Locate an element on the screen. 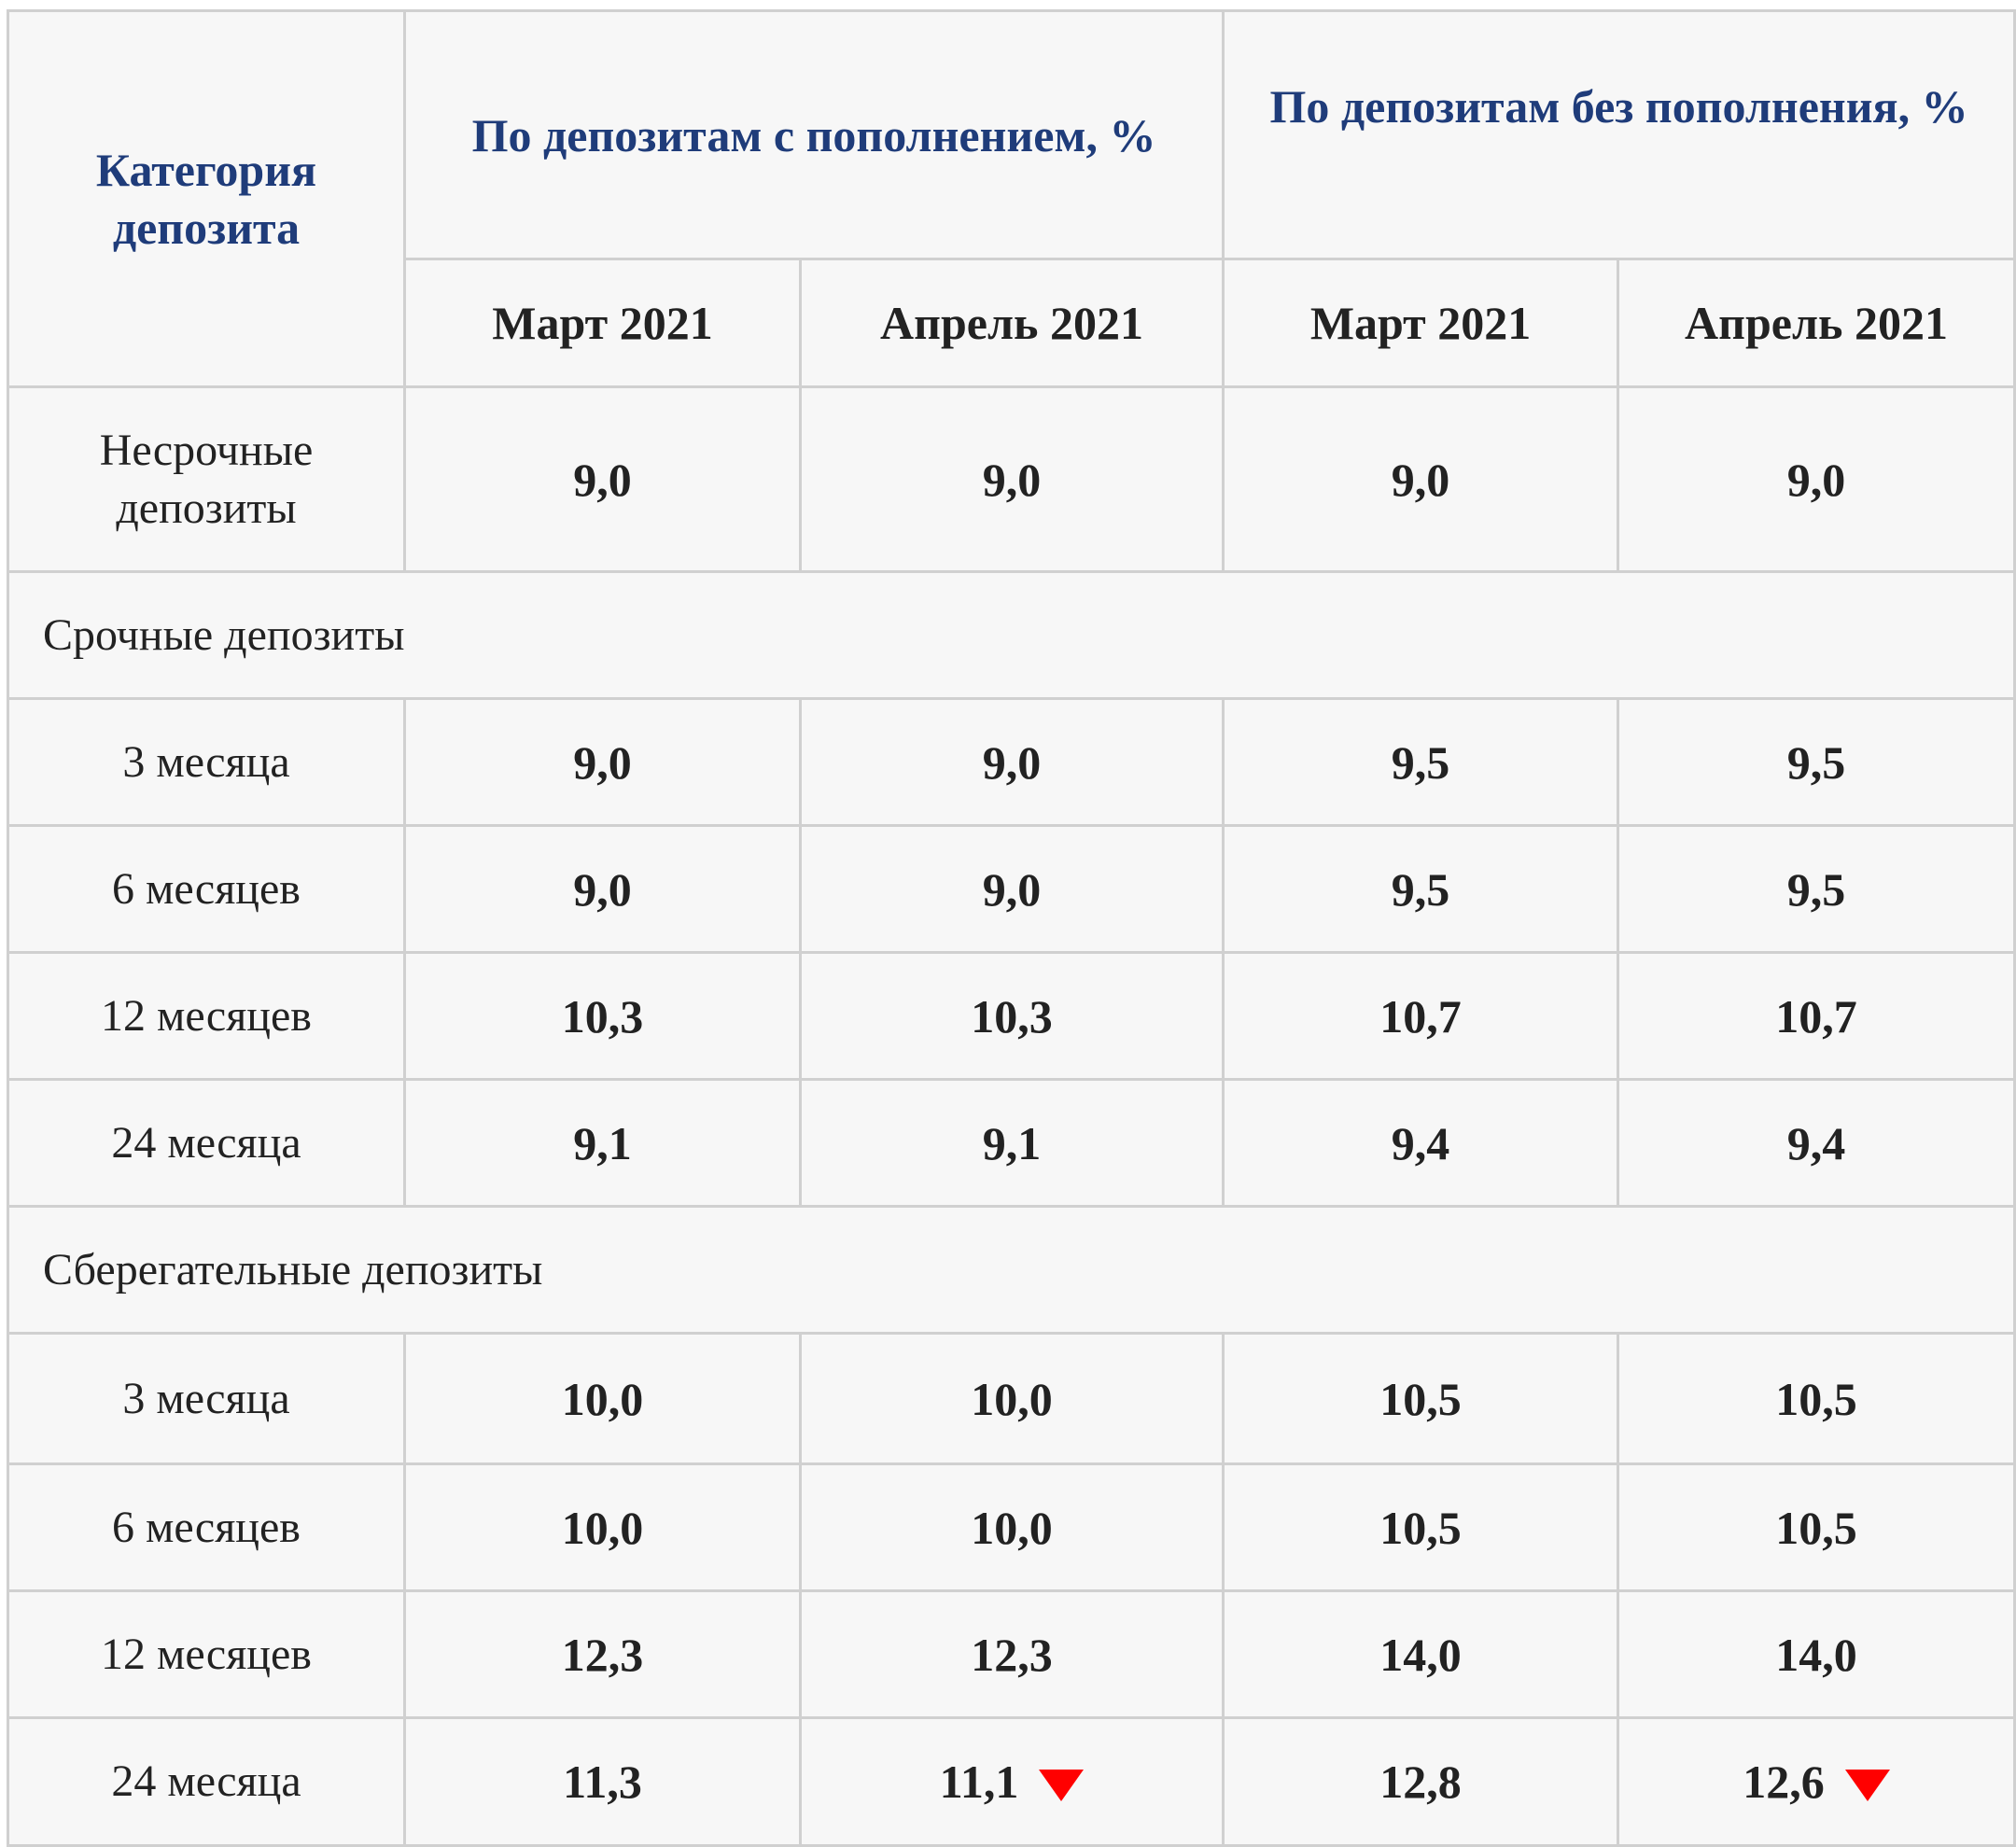 This screenshot has height=1847, width=2016. rate-cell: 11,1 is located at coordinates (1011, 1782).